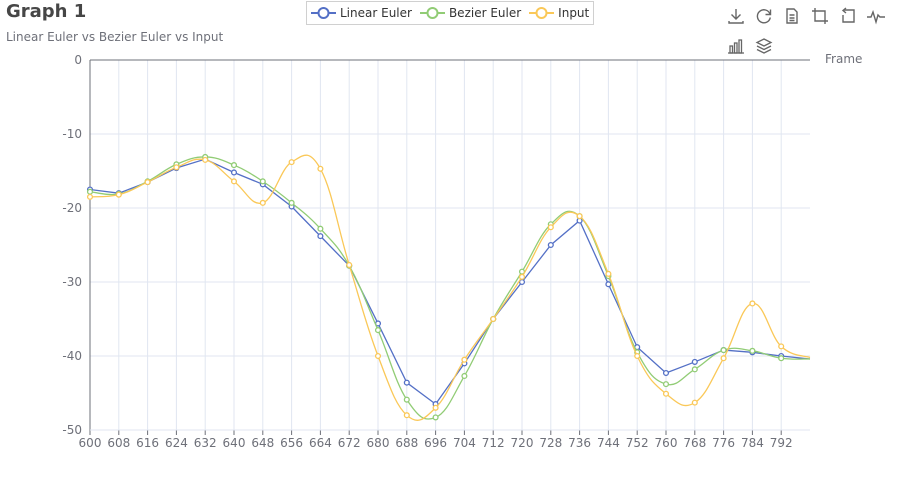 The height and width of the screenshot is (500, 900). I want to click on refresh-icon, so click(764, 16).